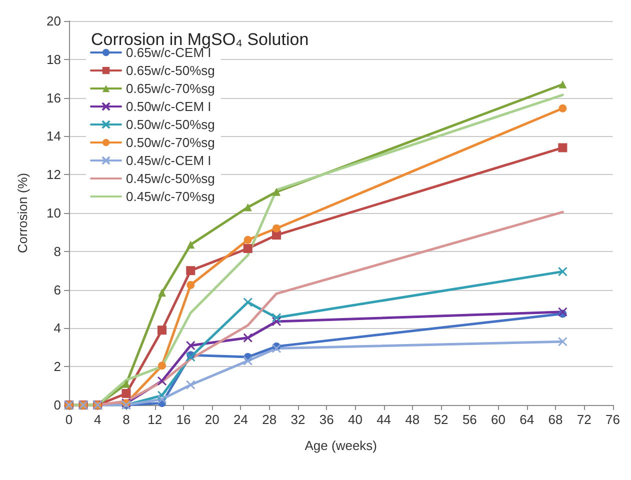 This screenshot has height=480, width=631. I want to click on y-tick-label: 14, so click(53, 136).